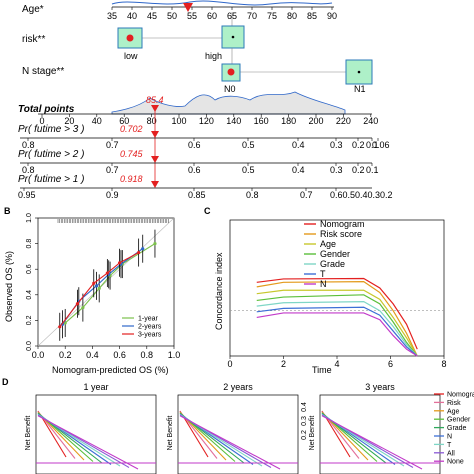 Image resolution: width=474 pixels, height=474 pixels. What do you see at coordinates (92, 355) in the screenshot?
I see `x-tick-label: 0.4` at bounding box center [92, 355].